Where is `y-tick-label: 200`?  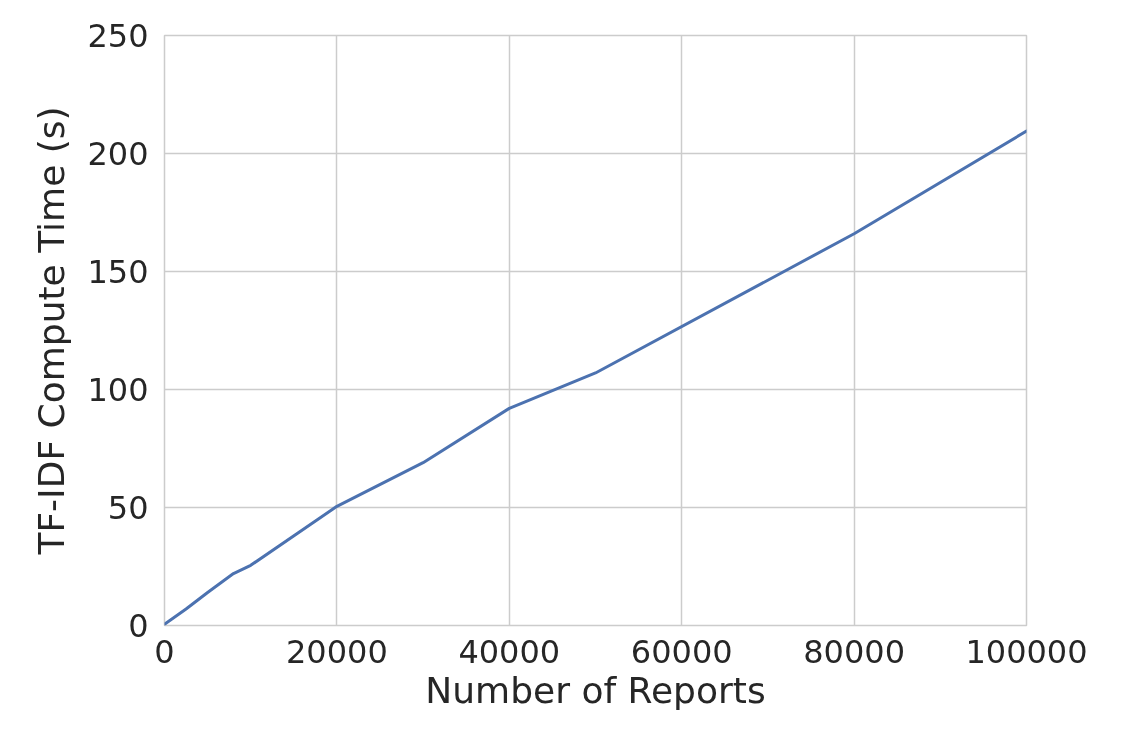 y-tick-label: 200 is located at coordinates (118, 154).